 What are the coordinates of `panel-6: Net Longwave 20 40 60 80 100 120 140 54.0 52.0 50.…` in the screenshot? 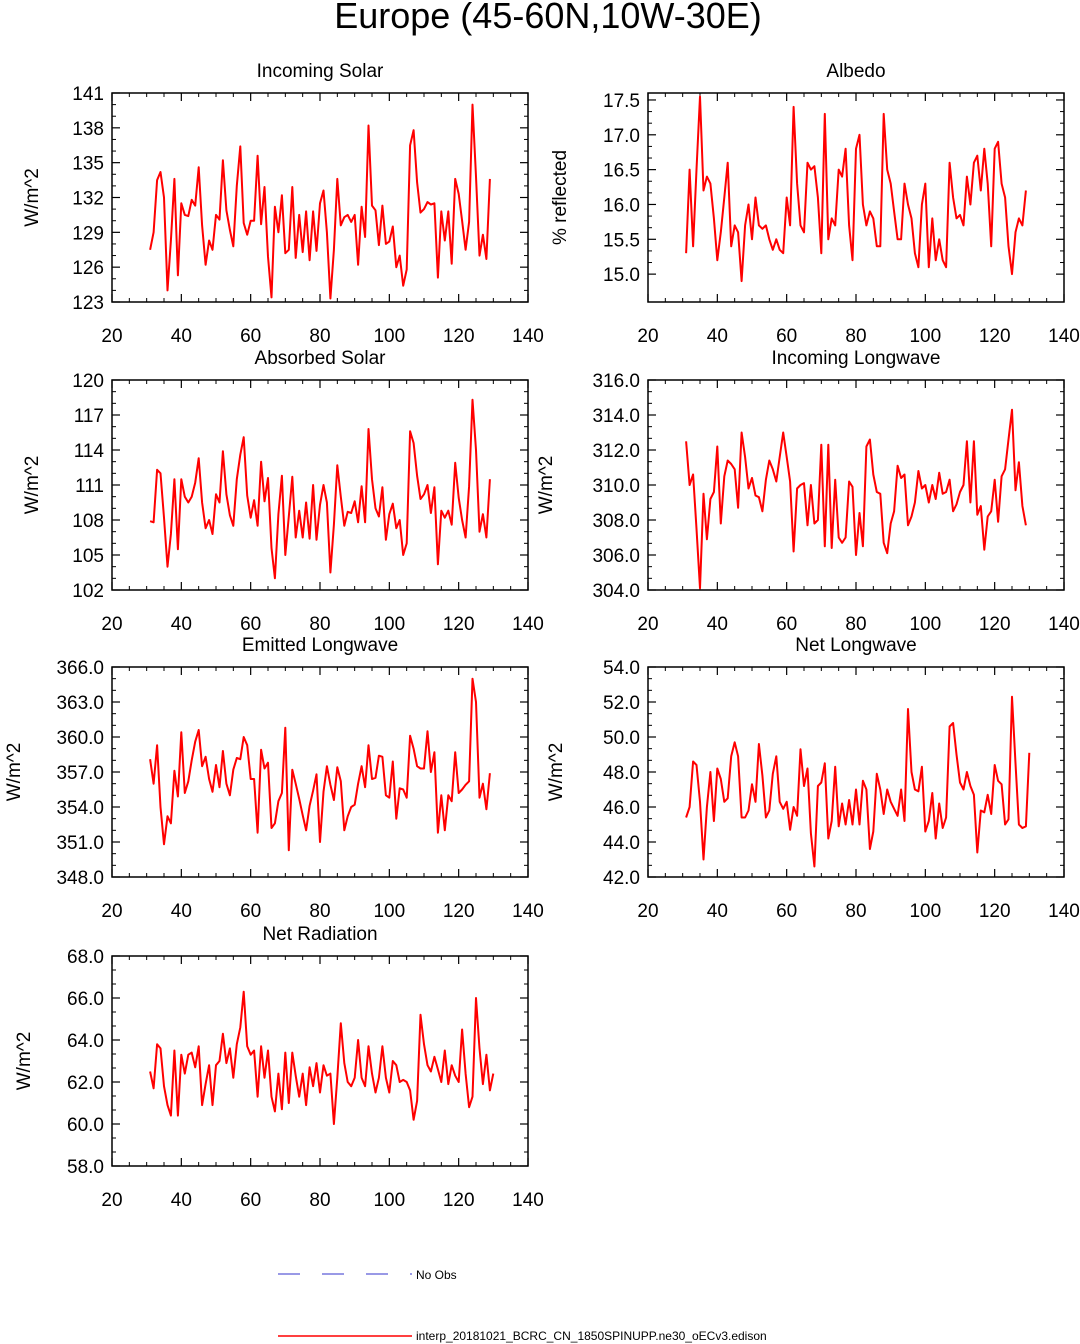 It's located at (813, 778).